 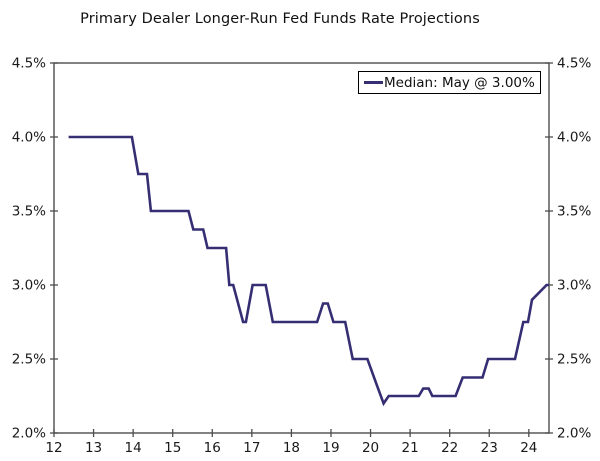 I want to click on y-tick-label-left: 4.5%, so click(x=29, y=64).